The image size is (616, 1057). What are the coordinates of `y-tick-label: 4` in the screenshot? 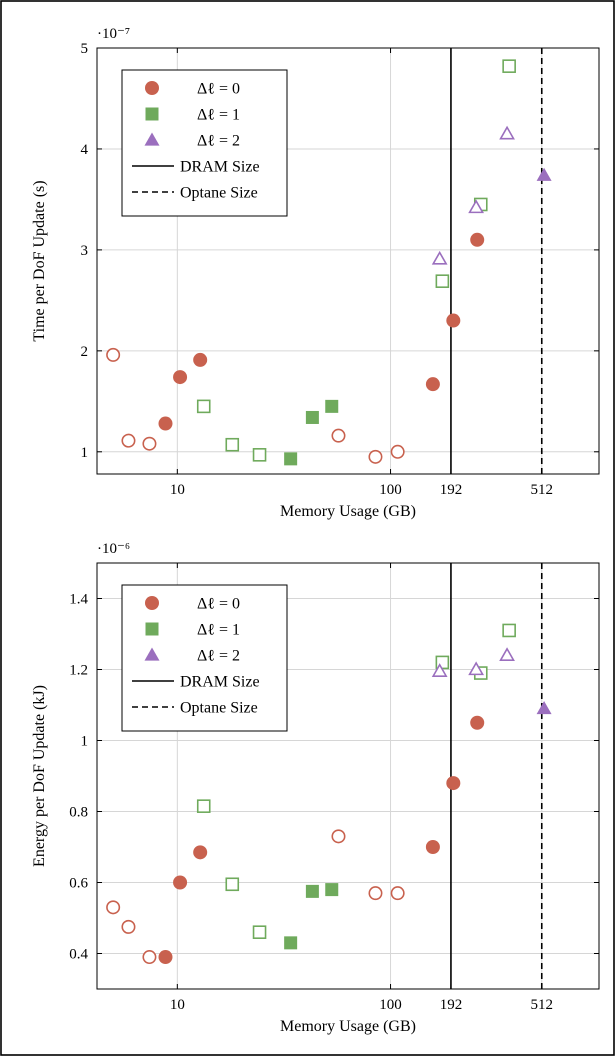 It's located at (85, 150).